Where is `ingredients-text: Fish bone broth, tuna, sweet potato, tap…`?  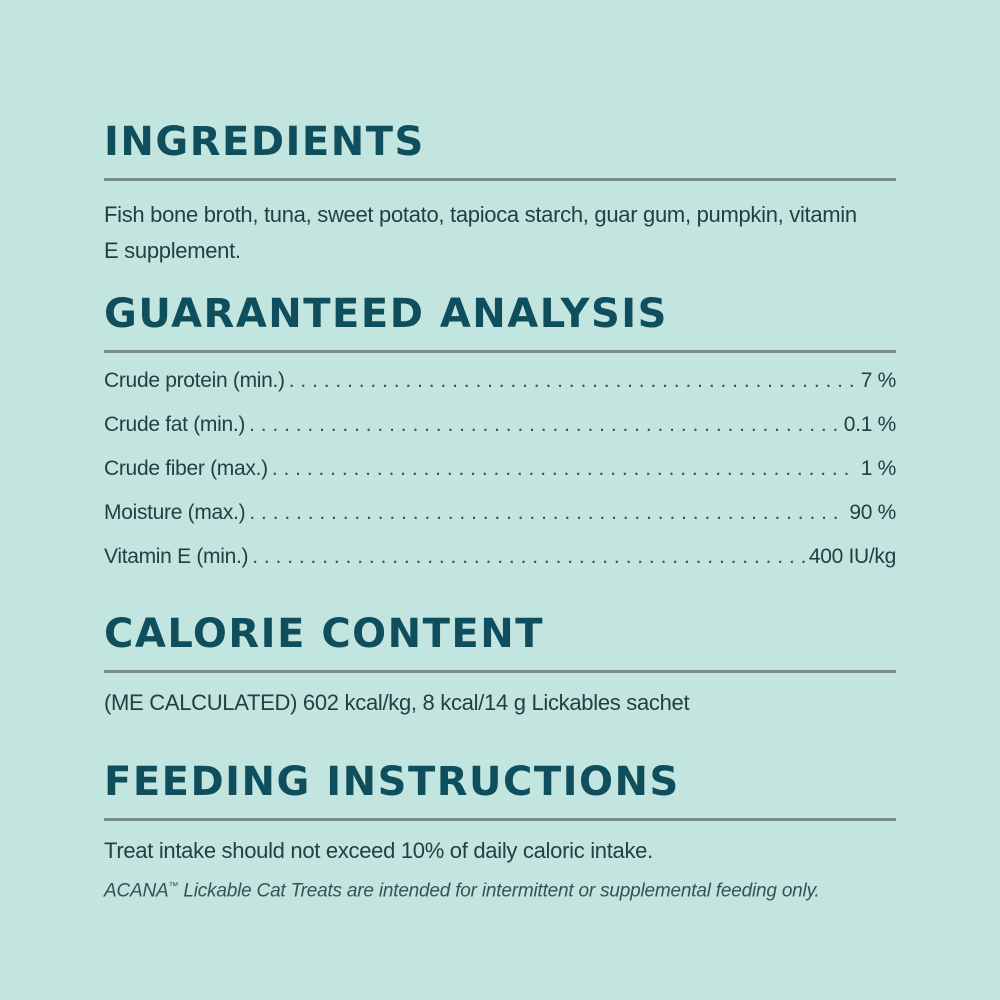
ingredients-text: Fish bone broth, tuna, sweet potato, tap… is located at coordinates (480, 232).